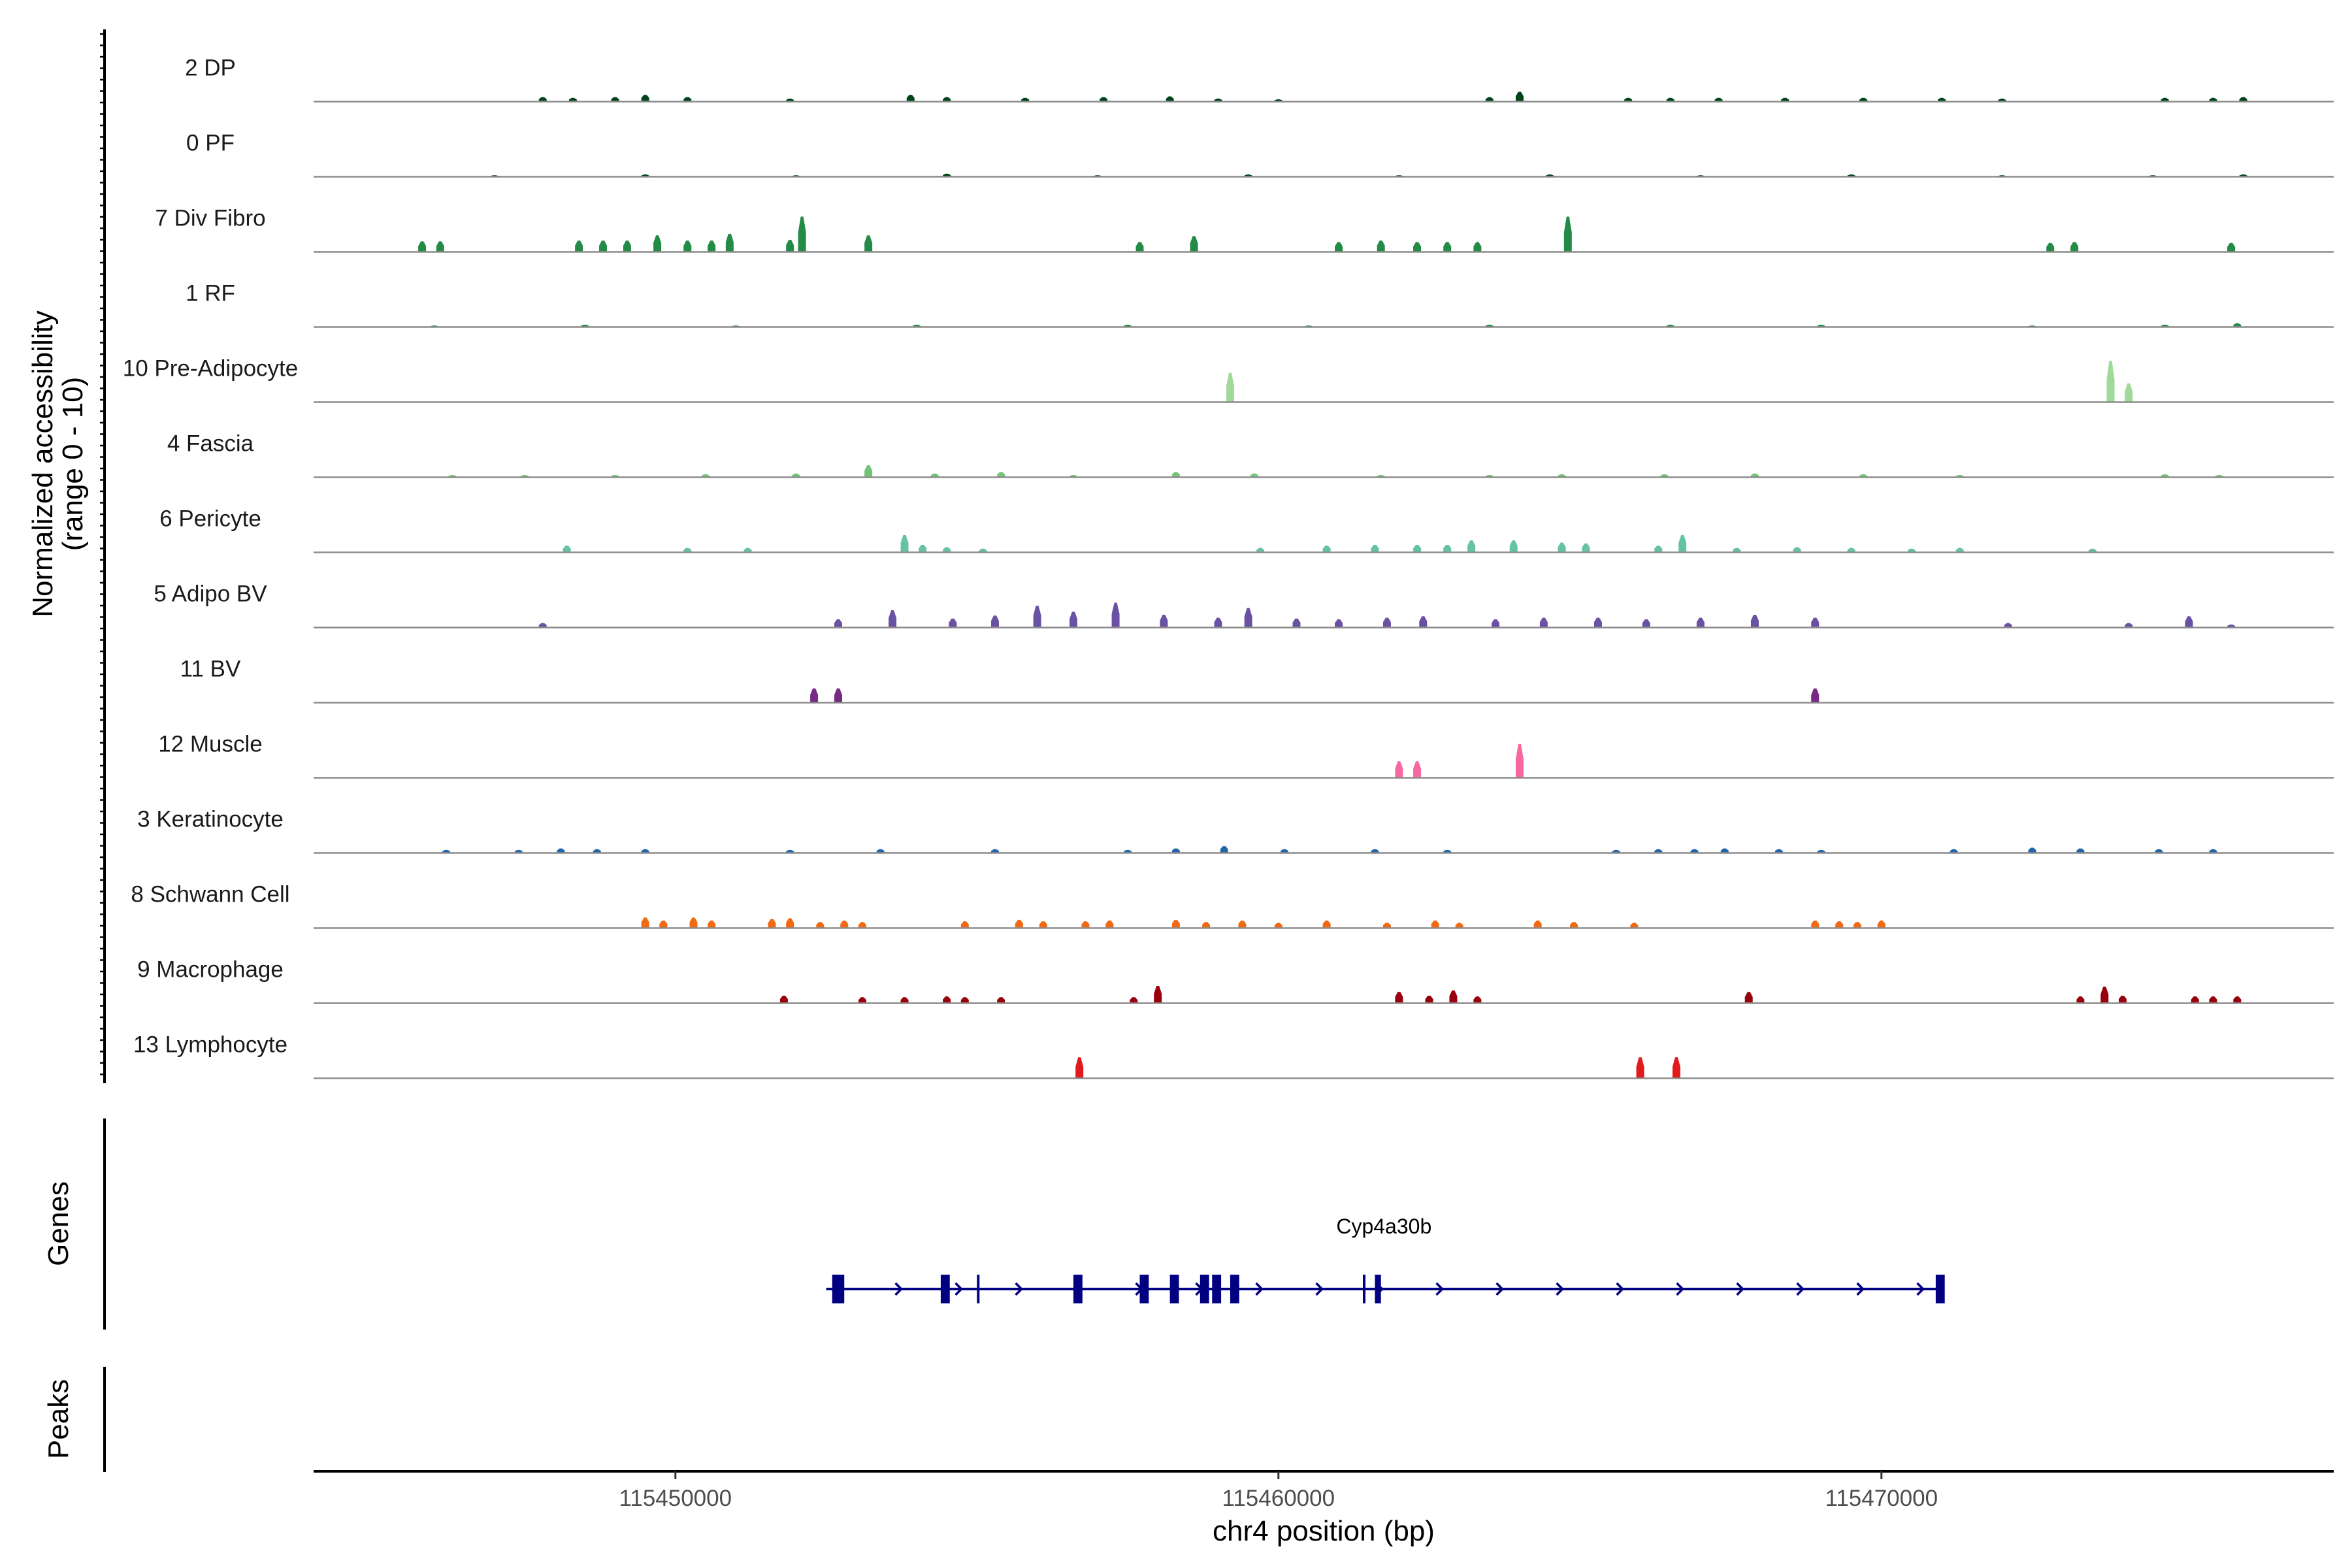 The image size is (2352, 1568). Describe the element at coordinates (102, 554) in the screenshot. I see `coverage-y-ticks` at that location.